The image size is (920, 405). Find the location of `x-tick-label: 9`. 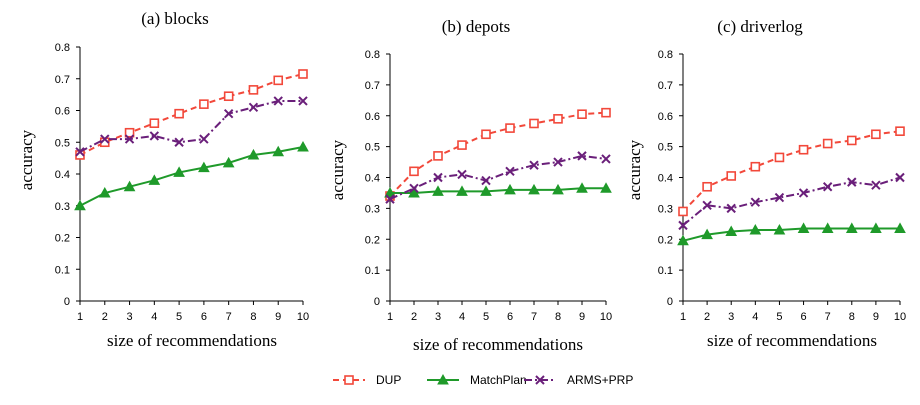

x-tick-label: 9 is located at coordinates (582, 317).